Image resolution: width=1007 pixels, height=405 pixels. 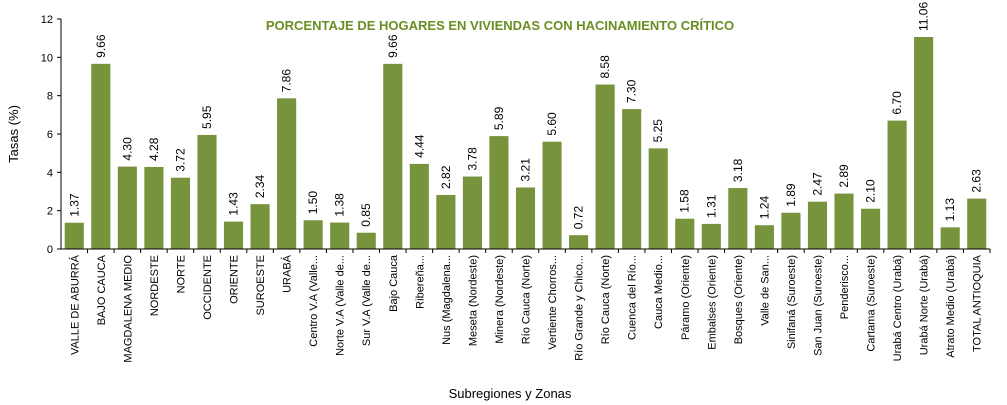 I want to click on y-tick-label: 6, so click(x=50, y=135).